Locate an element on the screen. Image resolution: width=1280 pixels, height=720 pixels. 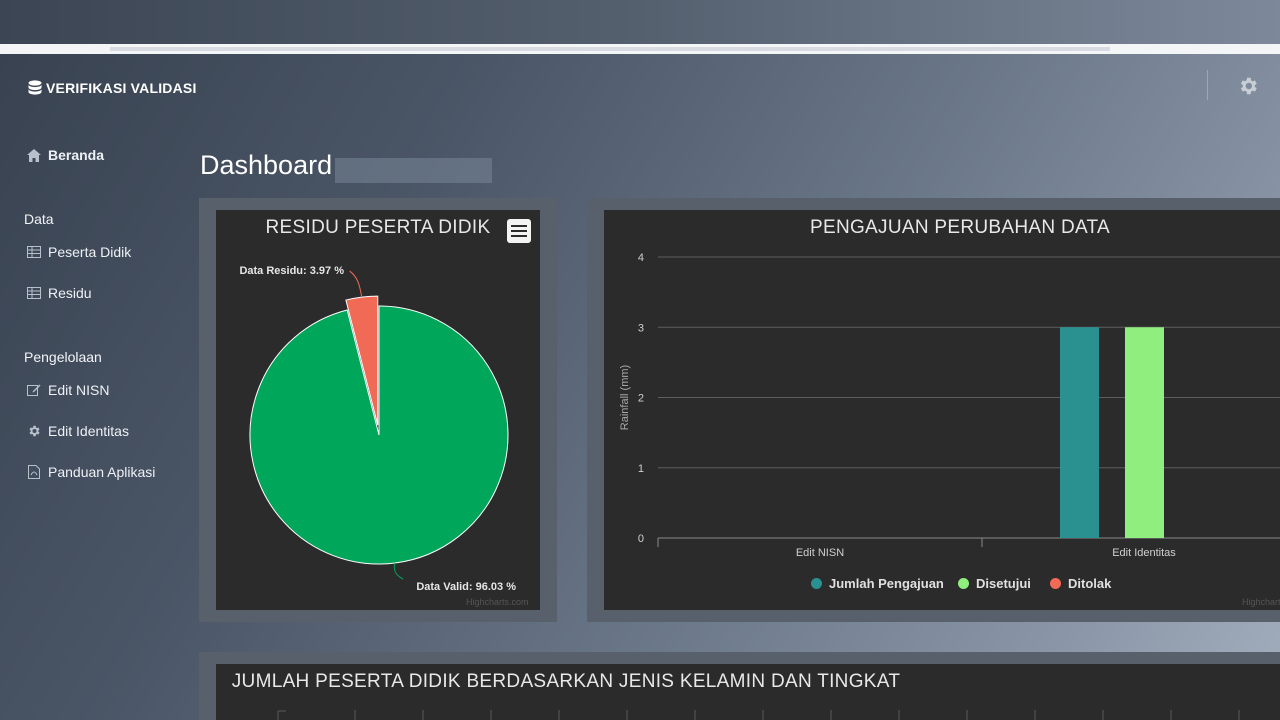
pdf-file-icon is located at coordinates (34, 472).